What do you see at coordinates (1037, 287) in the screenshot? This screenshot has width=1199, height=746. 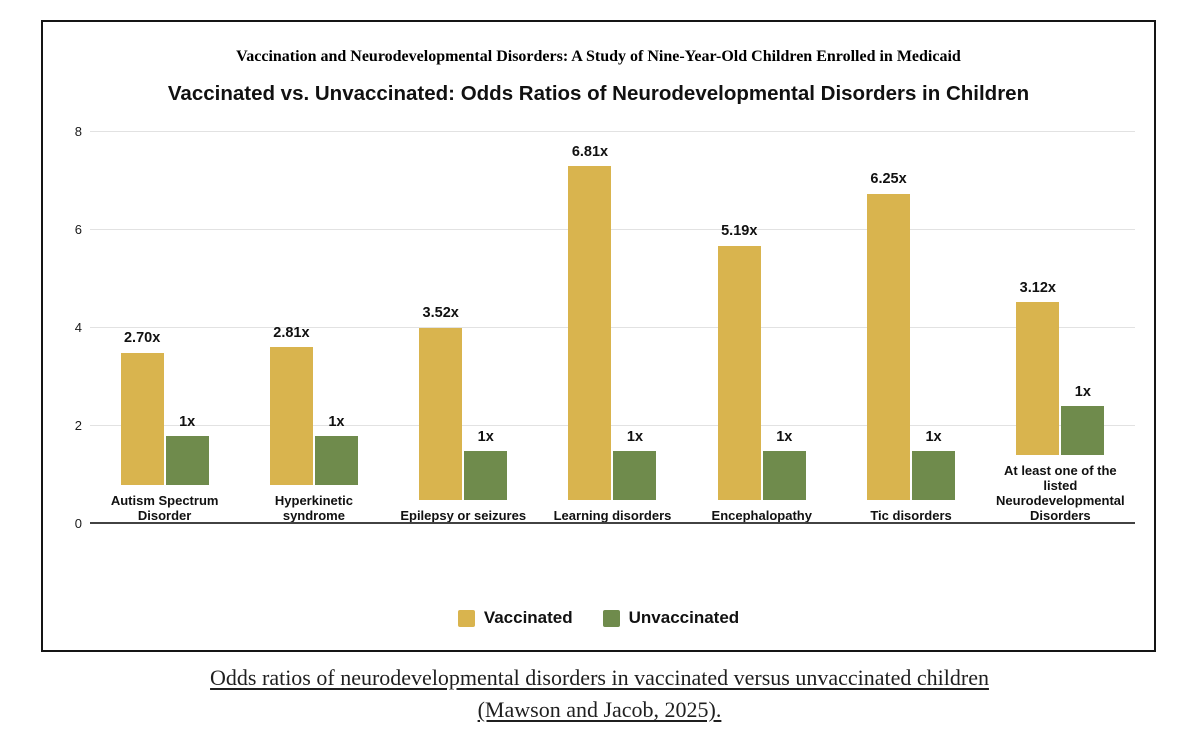 I see `bar-value-label: 3.12x` at bounding box center [1037, 287].